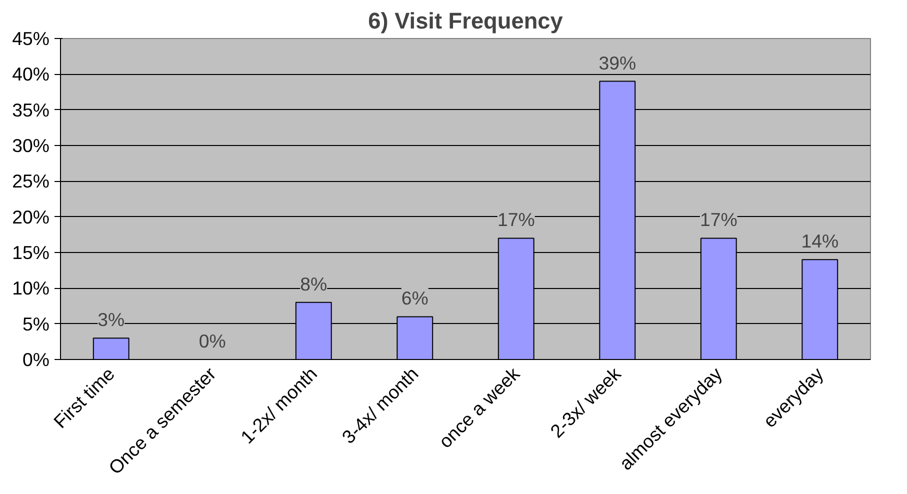 The image size is (907, 494). Describe the element at coordinates (212, 341) in the screenshot. I see `data-label: 0%` at that location.